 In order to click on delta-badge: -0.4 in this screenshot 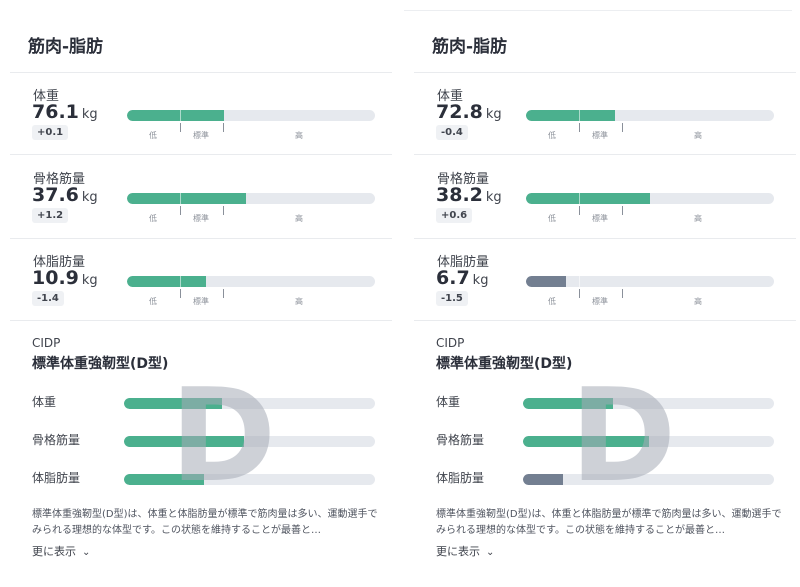, I will do `click(452, 132)`.